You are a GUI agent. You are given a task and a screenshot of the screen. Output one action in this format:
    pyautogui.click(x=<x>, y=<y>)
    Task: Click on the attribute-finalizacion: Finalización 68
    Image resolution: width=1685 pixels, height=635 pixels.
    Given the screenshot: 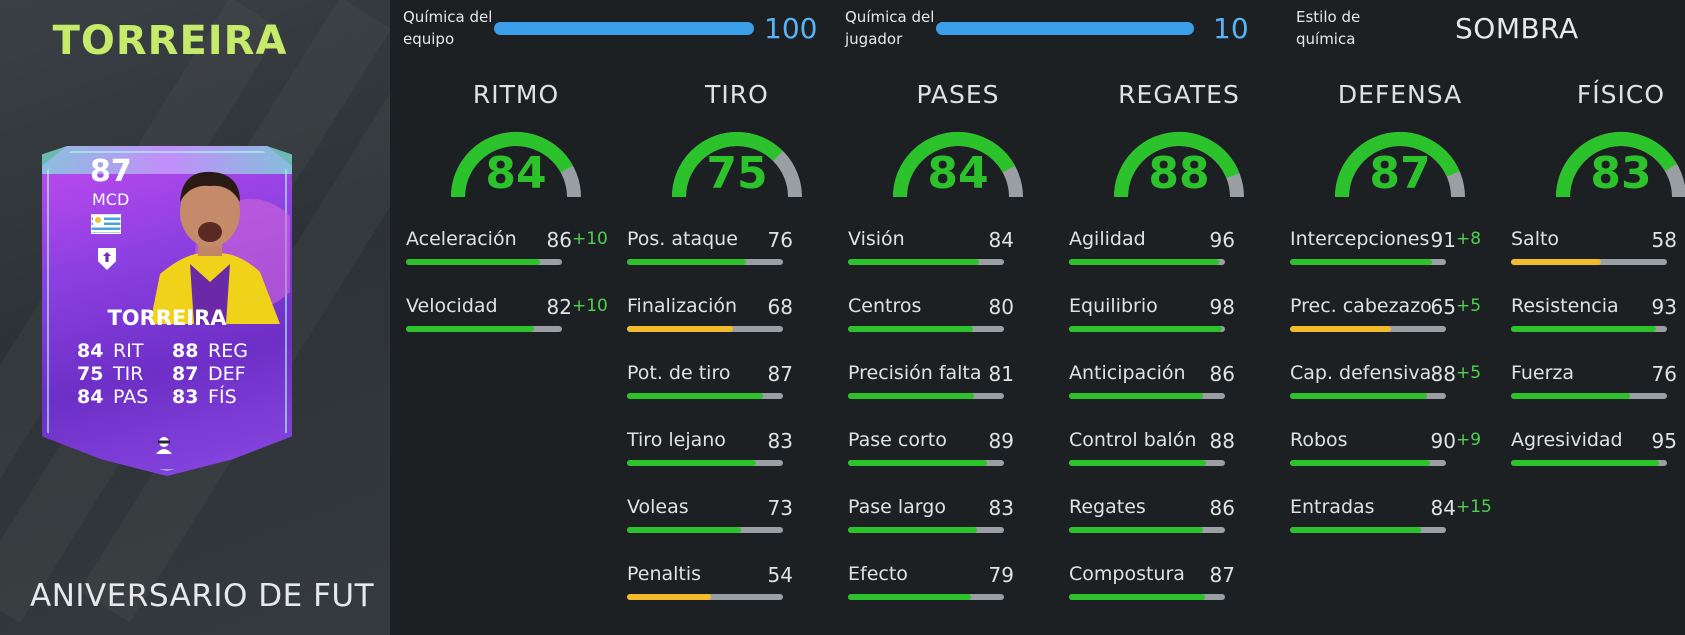 What is the action you would take?
    pyautogui.click(x=737, y=315)
    